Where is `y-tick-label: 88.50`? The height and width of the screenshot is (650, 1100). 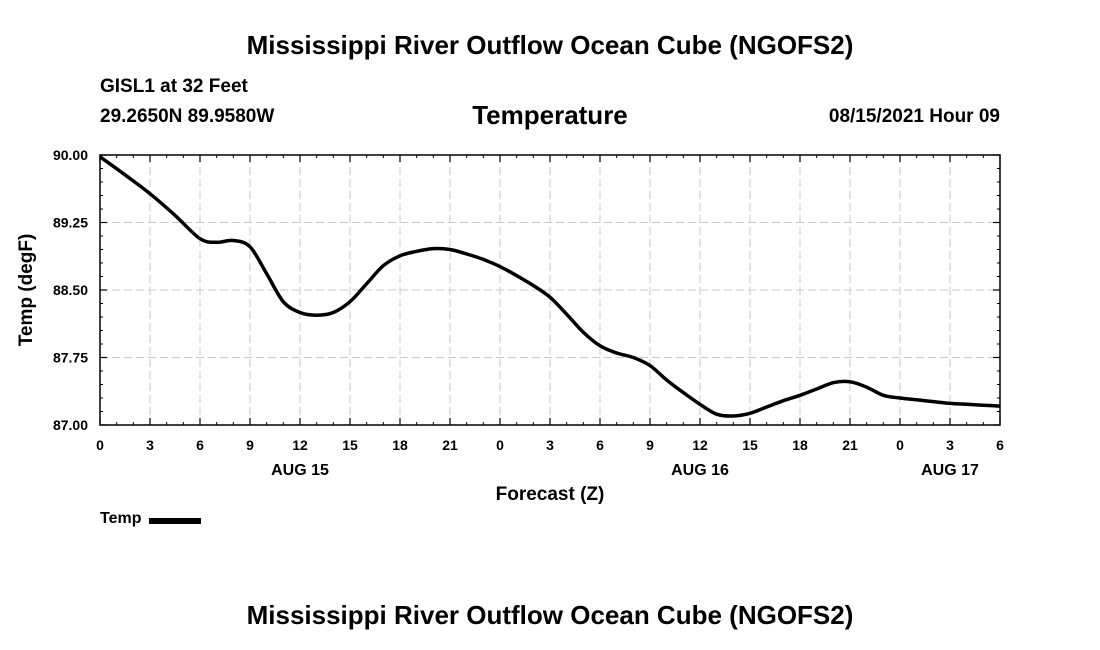
y-tick-label: 88.50 is located at coordinates (70, 290).